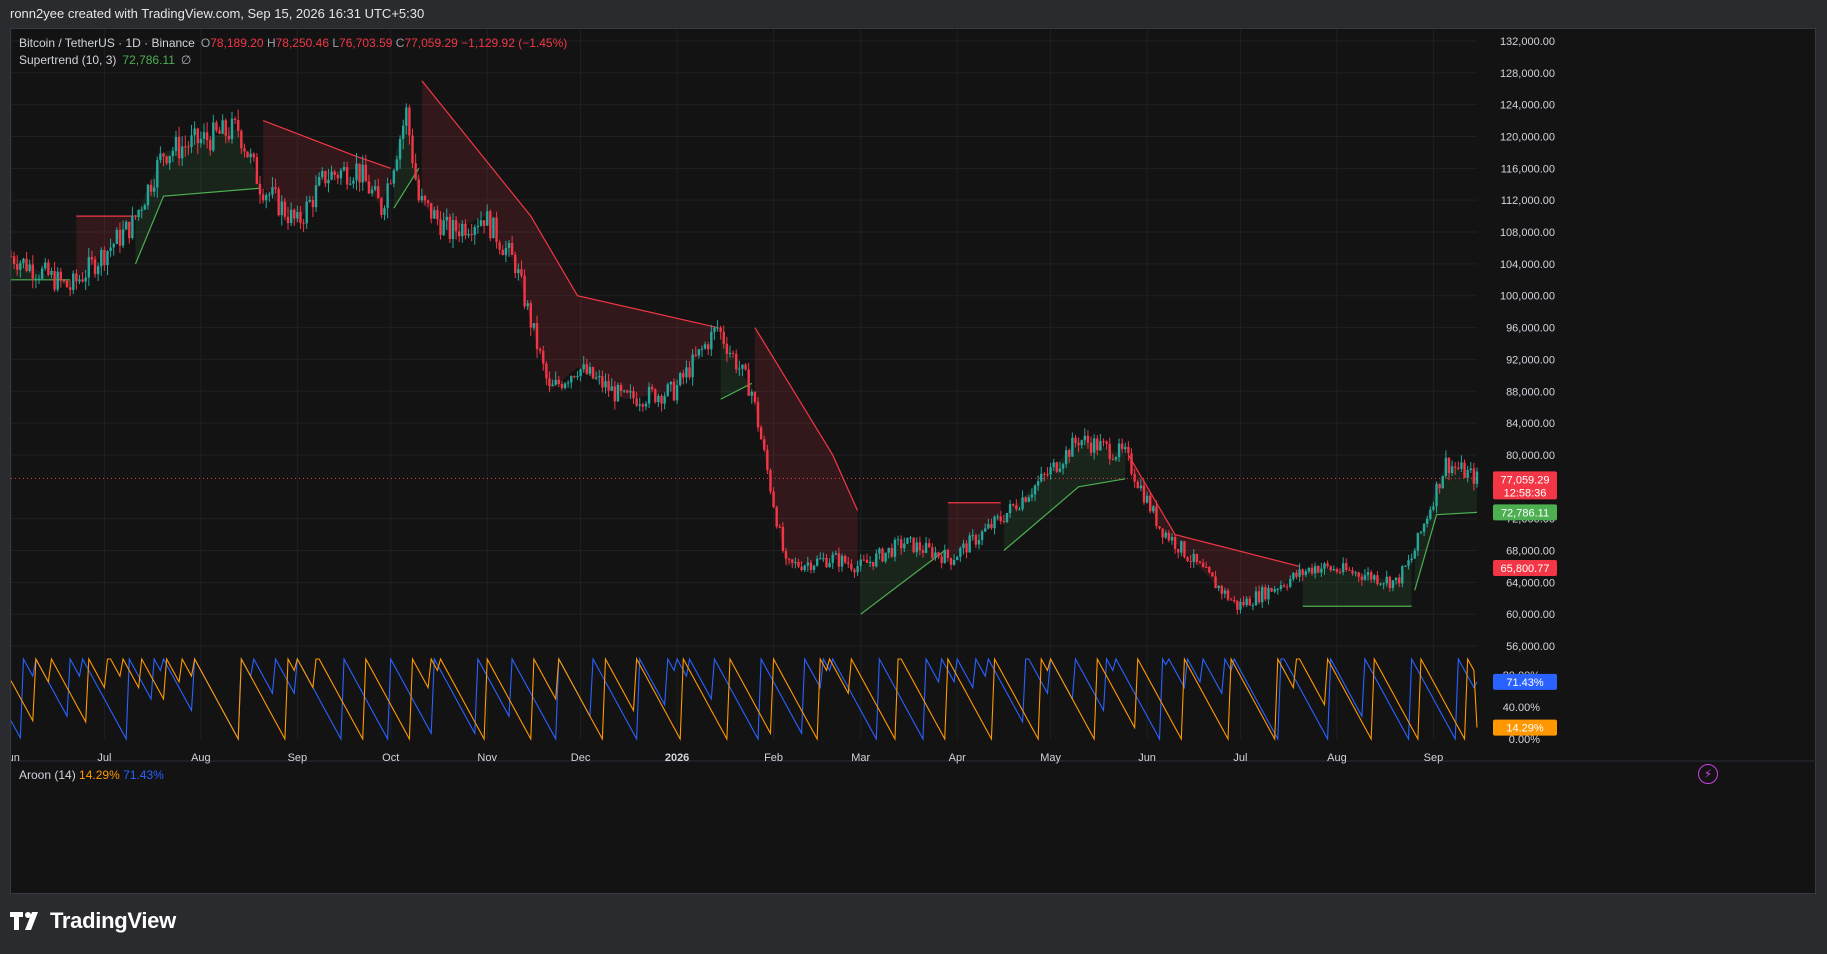 This screenshot has height=954, width=1827. I want to click on aroon-up-badge-bg, so click(1525, 727).